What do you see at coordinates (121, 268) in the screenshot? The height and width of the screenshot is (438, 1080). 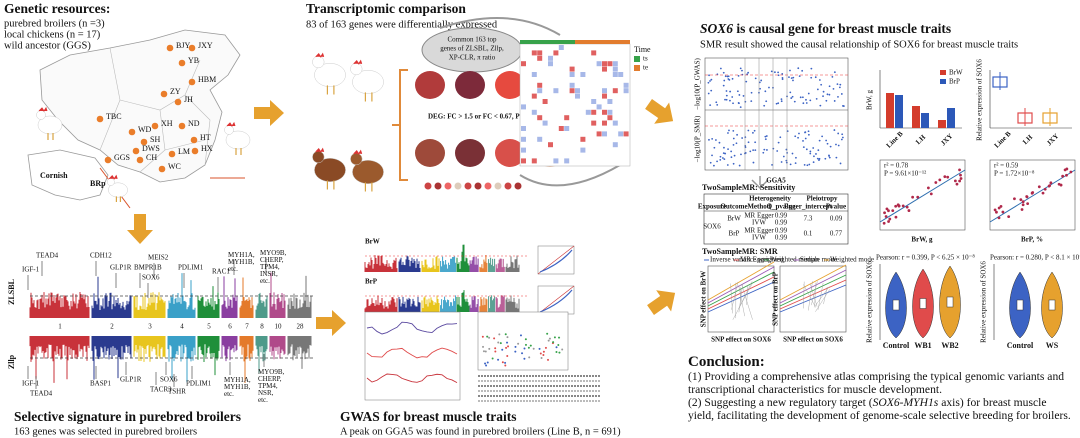 I see `label: GLP1R` at bounding box center [121, 268].